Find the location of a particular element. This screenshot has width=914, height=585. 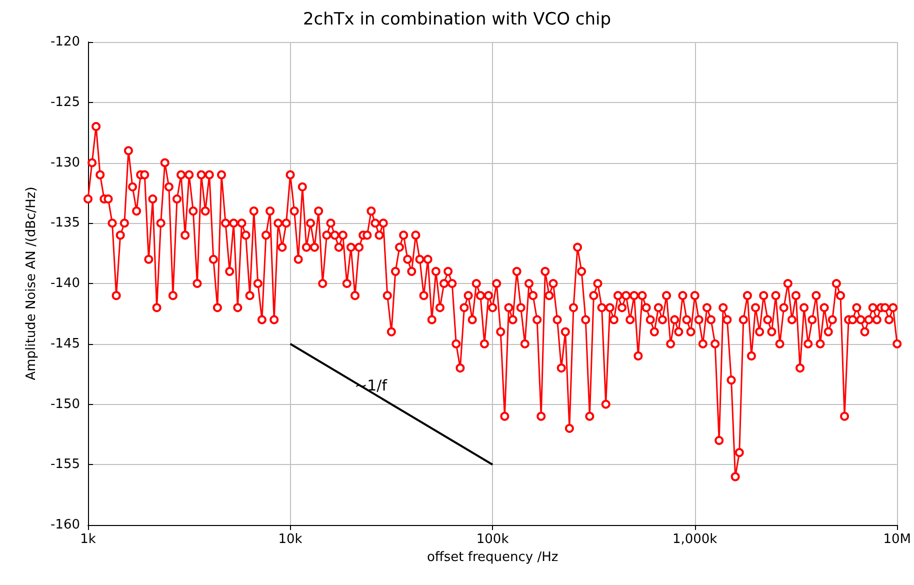

y-tick-label: -155 is located at coordinates (65, 464).